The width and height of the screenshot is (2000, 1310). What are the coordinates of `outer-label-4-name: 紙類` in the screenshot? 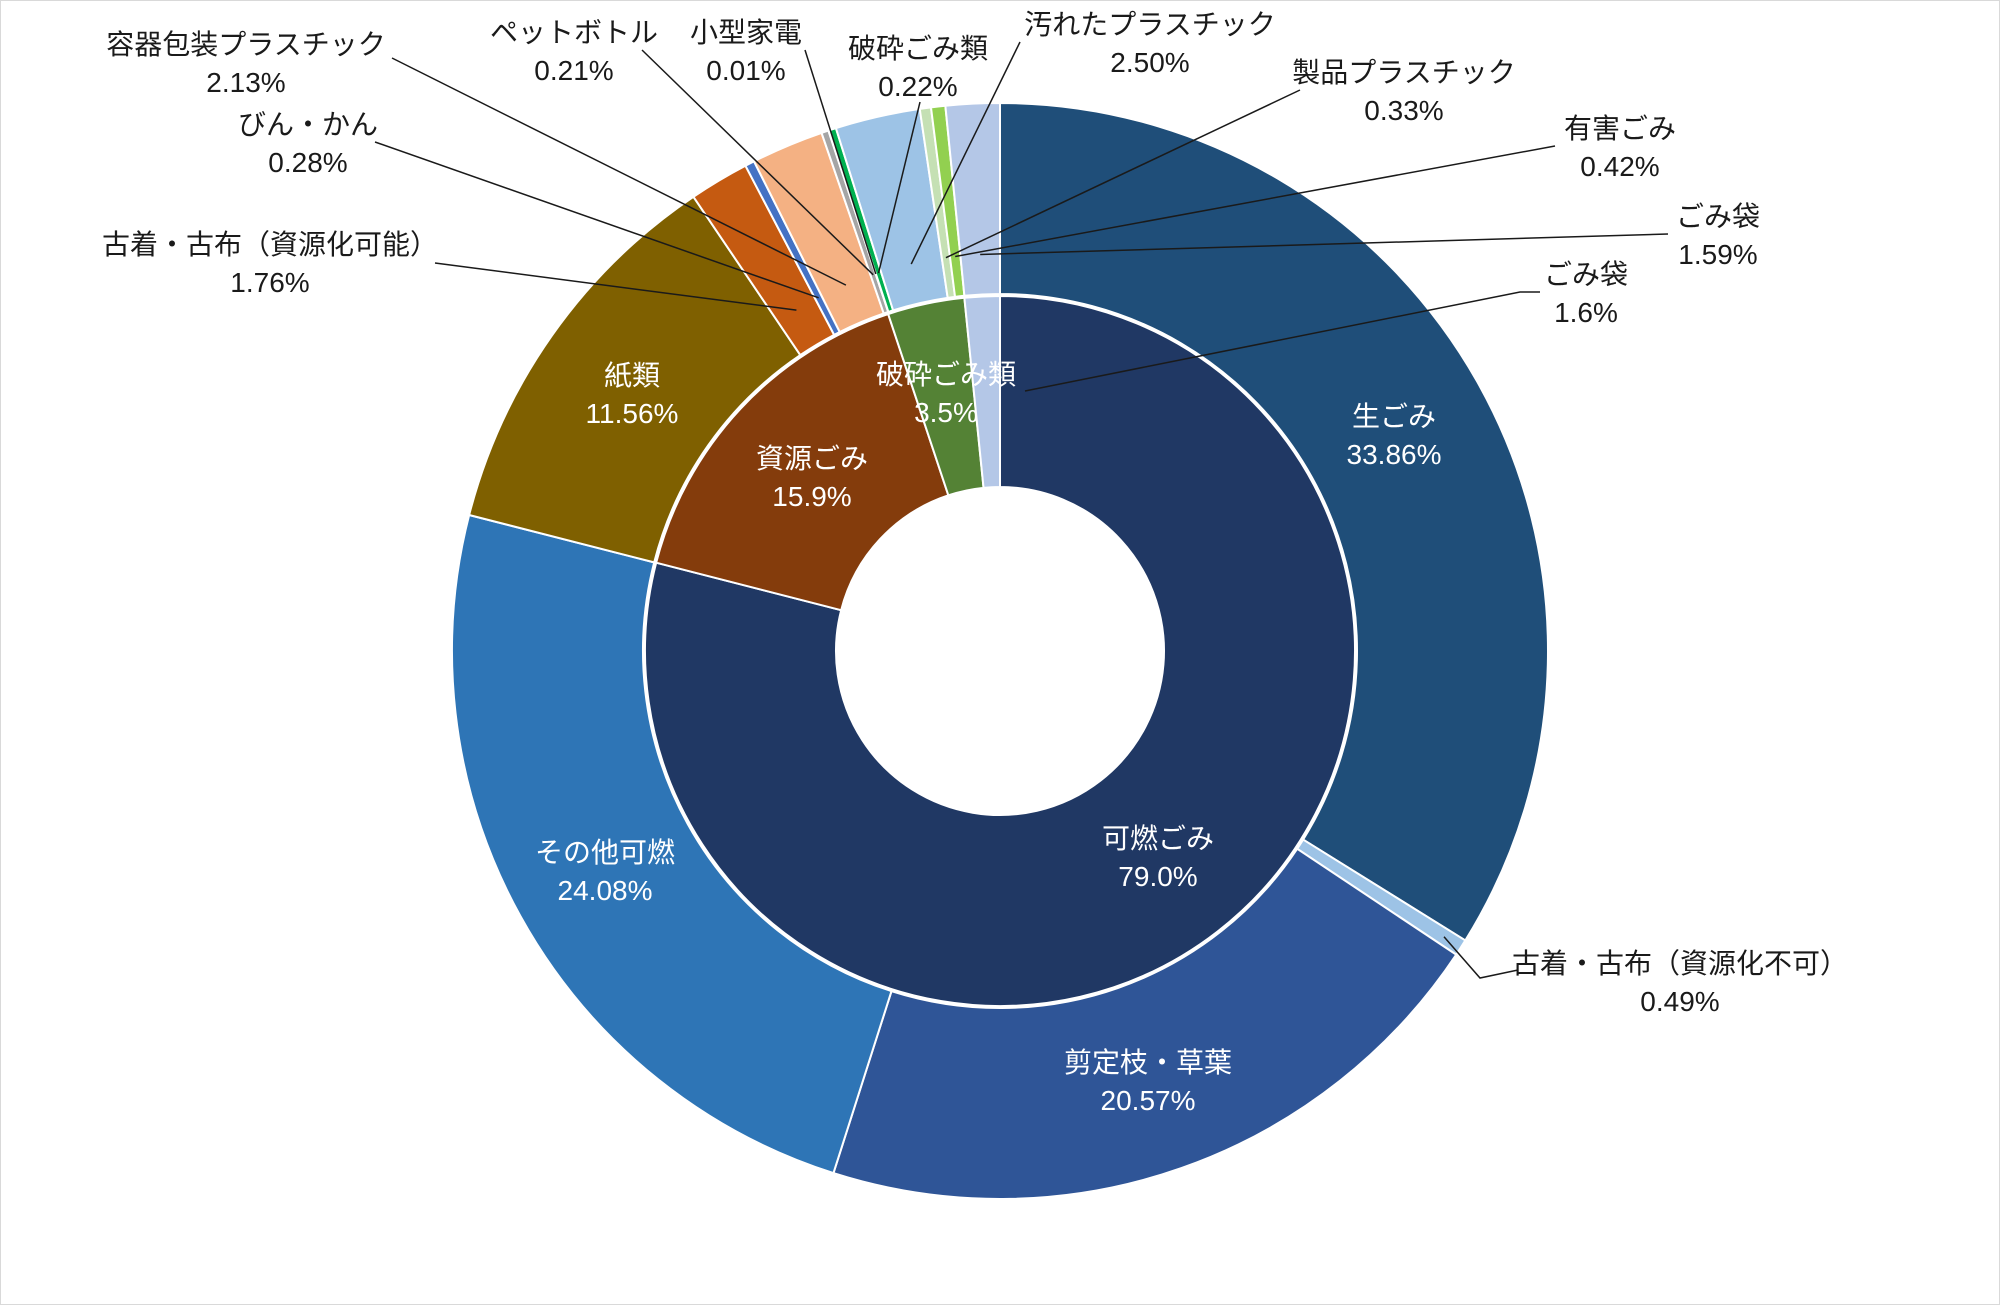 It's located at (632, 375).